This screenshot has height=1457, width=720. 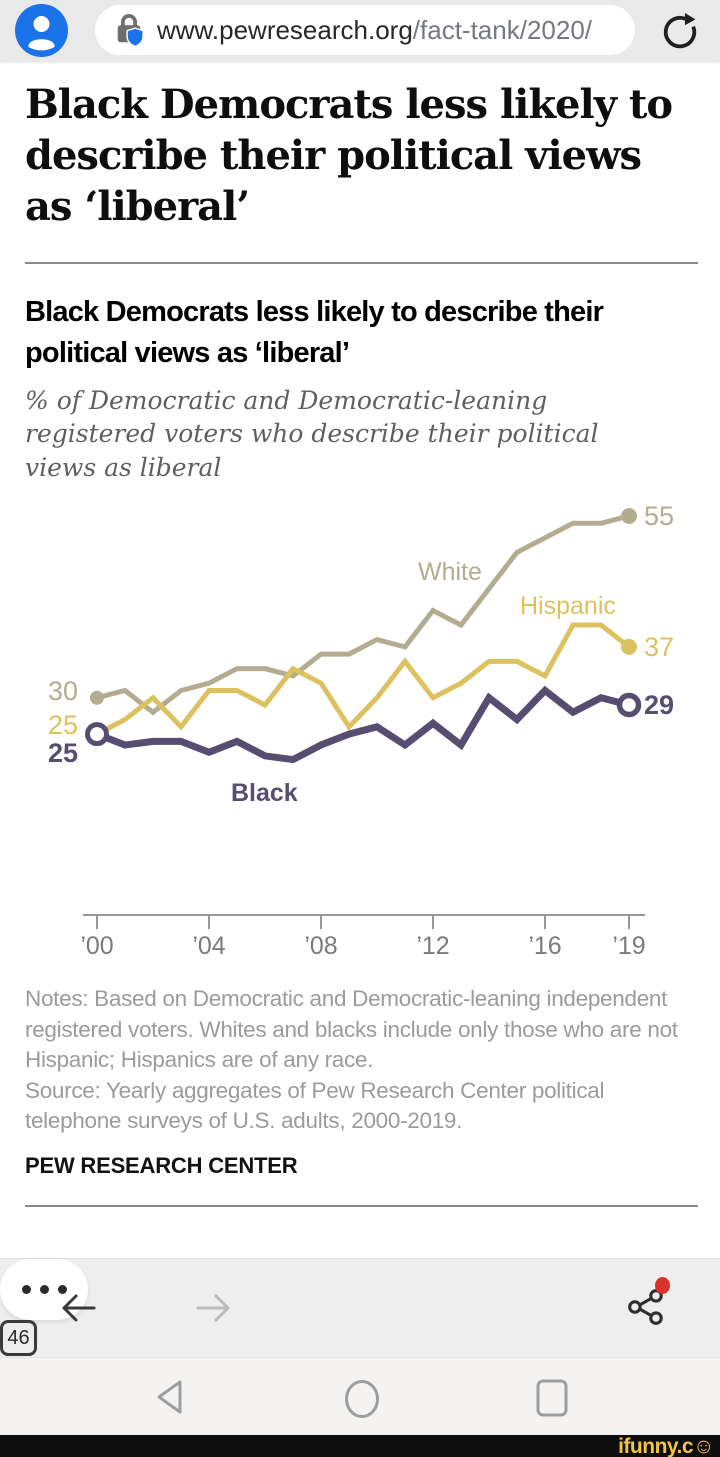 I want to click on hispanic-end-value-label: 37, so click(x=659, y=647).